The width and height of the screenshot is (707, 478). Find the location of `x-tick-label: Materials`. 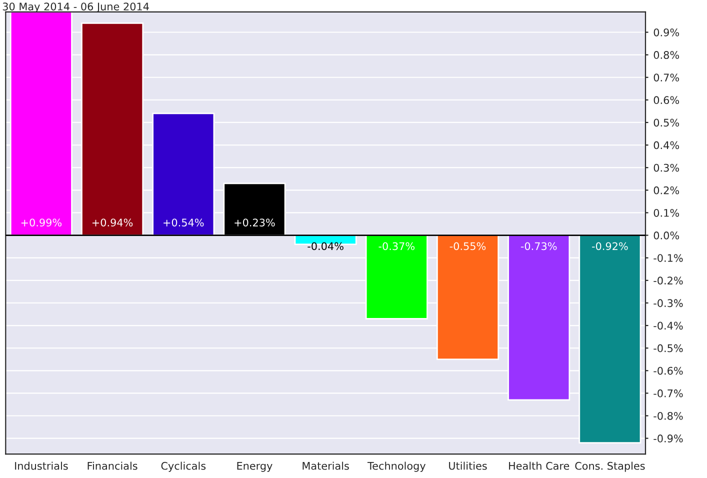

x-tick-label: Materials is located at coordinates (325, 466).